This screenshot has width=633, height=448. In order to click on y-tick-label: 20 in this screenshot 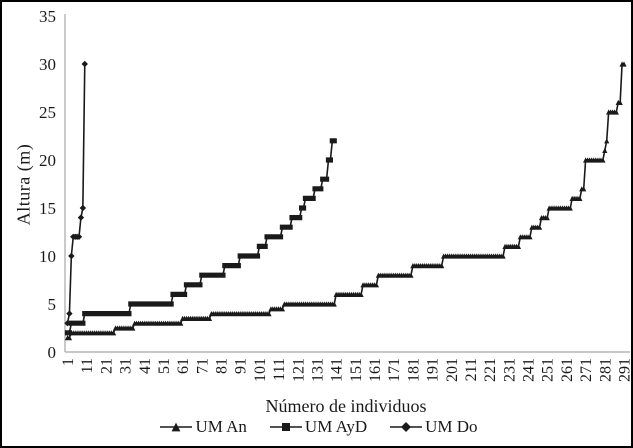, I will do `click(47, 160)`.